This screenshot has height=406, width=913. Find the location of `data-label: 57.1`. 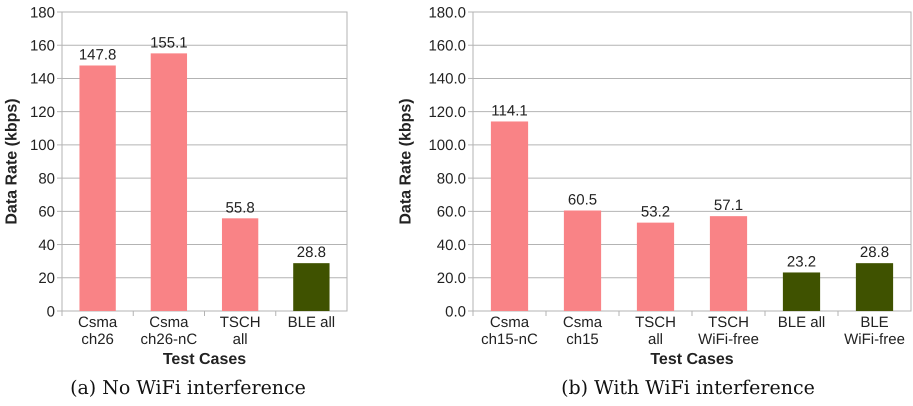

data-label: 57.1 is located at coordinates (729, 205).